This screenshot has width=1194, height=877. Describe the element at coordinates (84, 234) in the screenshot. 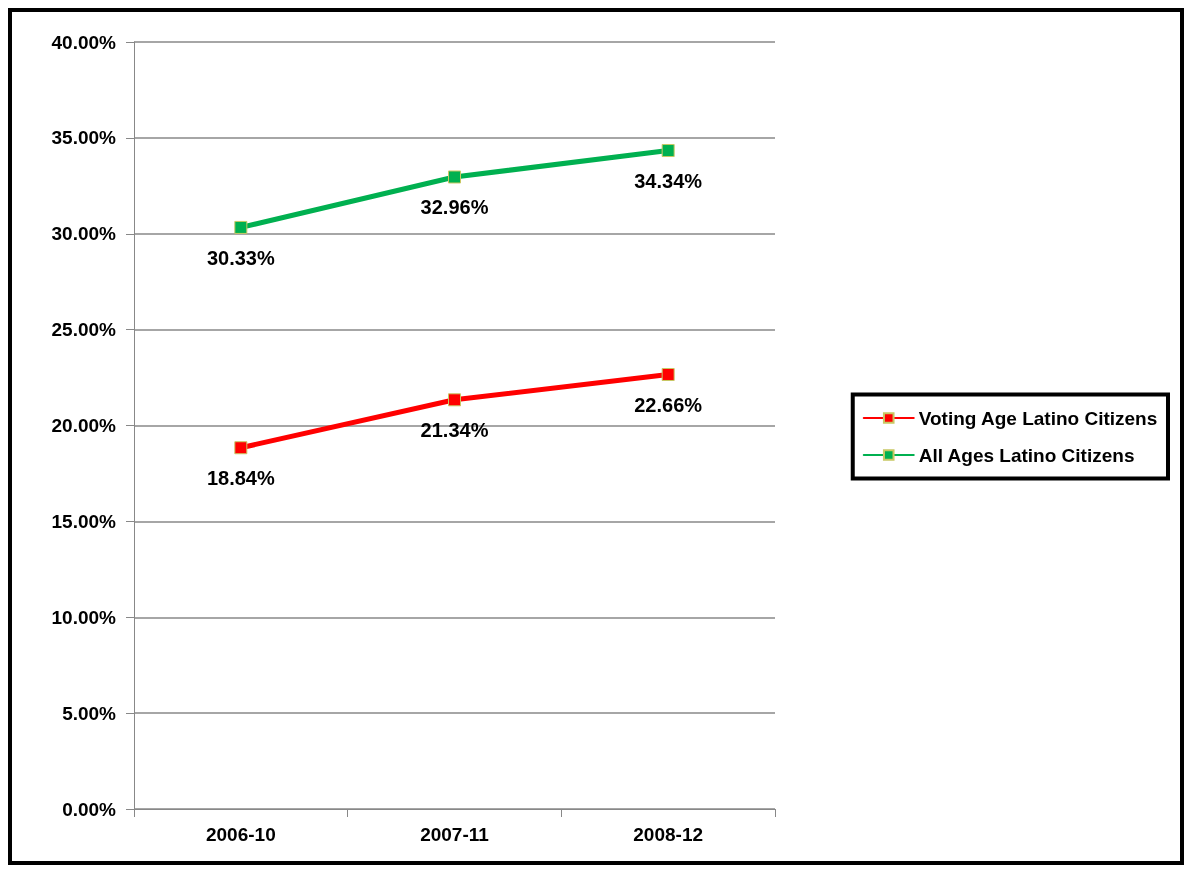

I see `y-tick-label: 30.00%` at that location.